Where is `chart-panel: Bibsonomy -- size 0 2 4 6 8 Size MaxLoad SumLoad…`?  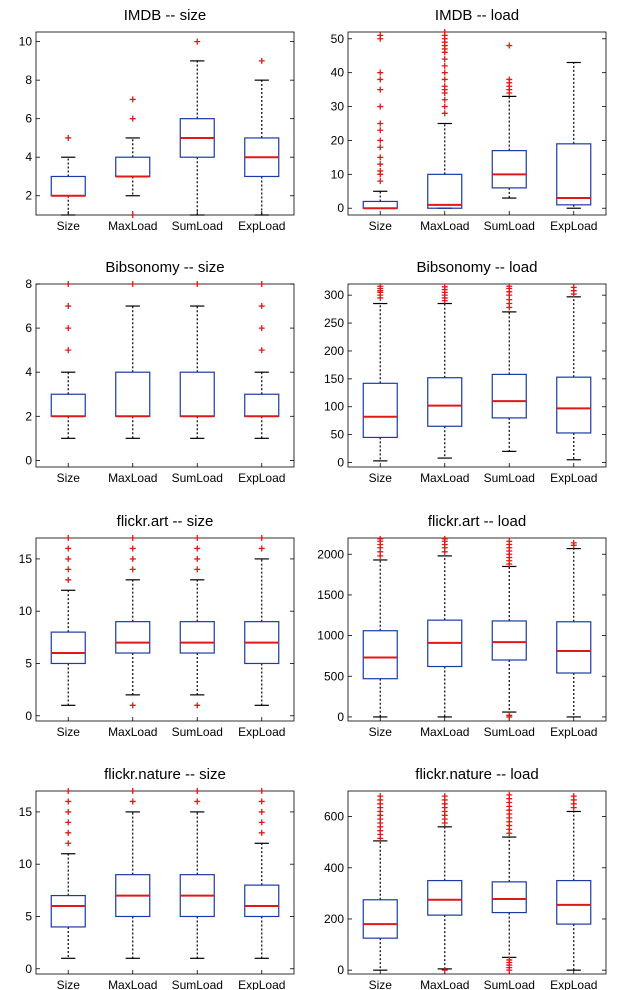 chart-panel: Bibsonomy -- size 0 2 4 6 8 Size MaxLoad SumLoad… is located at coordinates (160, 372).